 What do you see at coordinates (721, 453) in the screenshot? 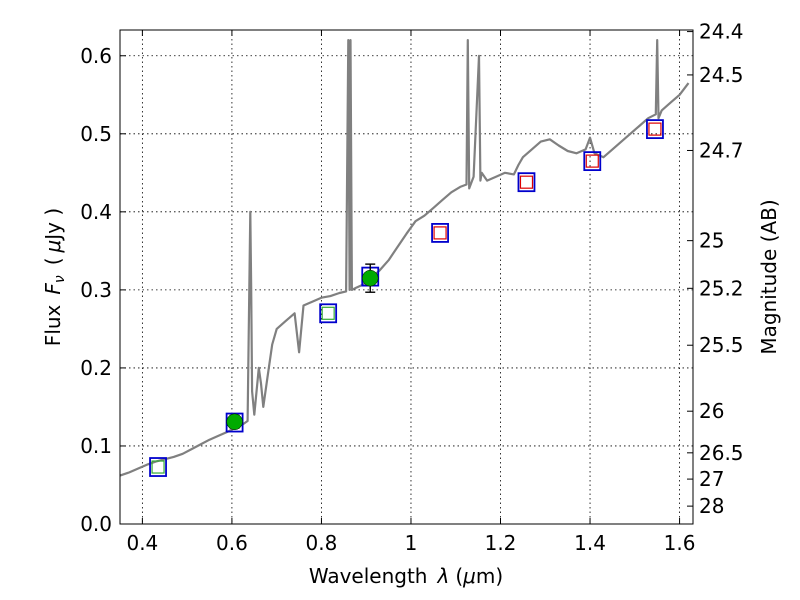
I see `y2-tick-label: 26.5` at bounding box center [721, 453].